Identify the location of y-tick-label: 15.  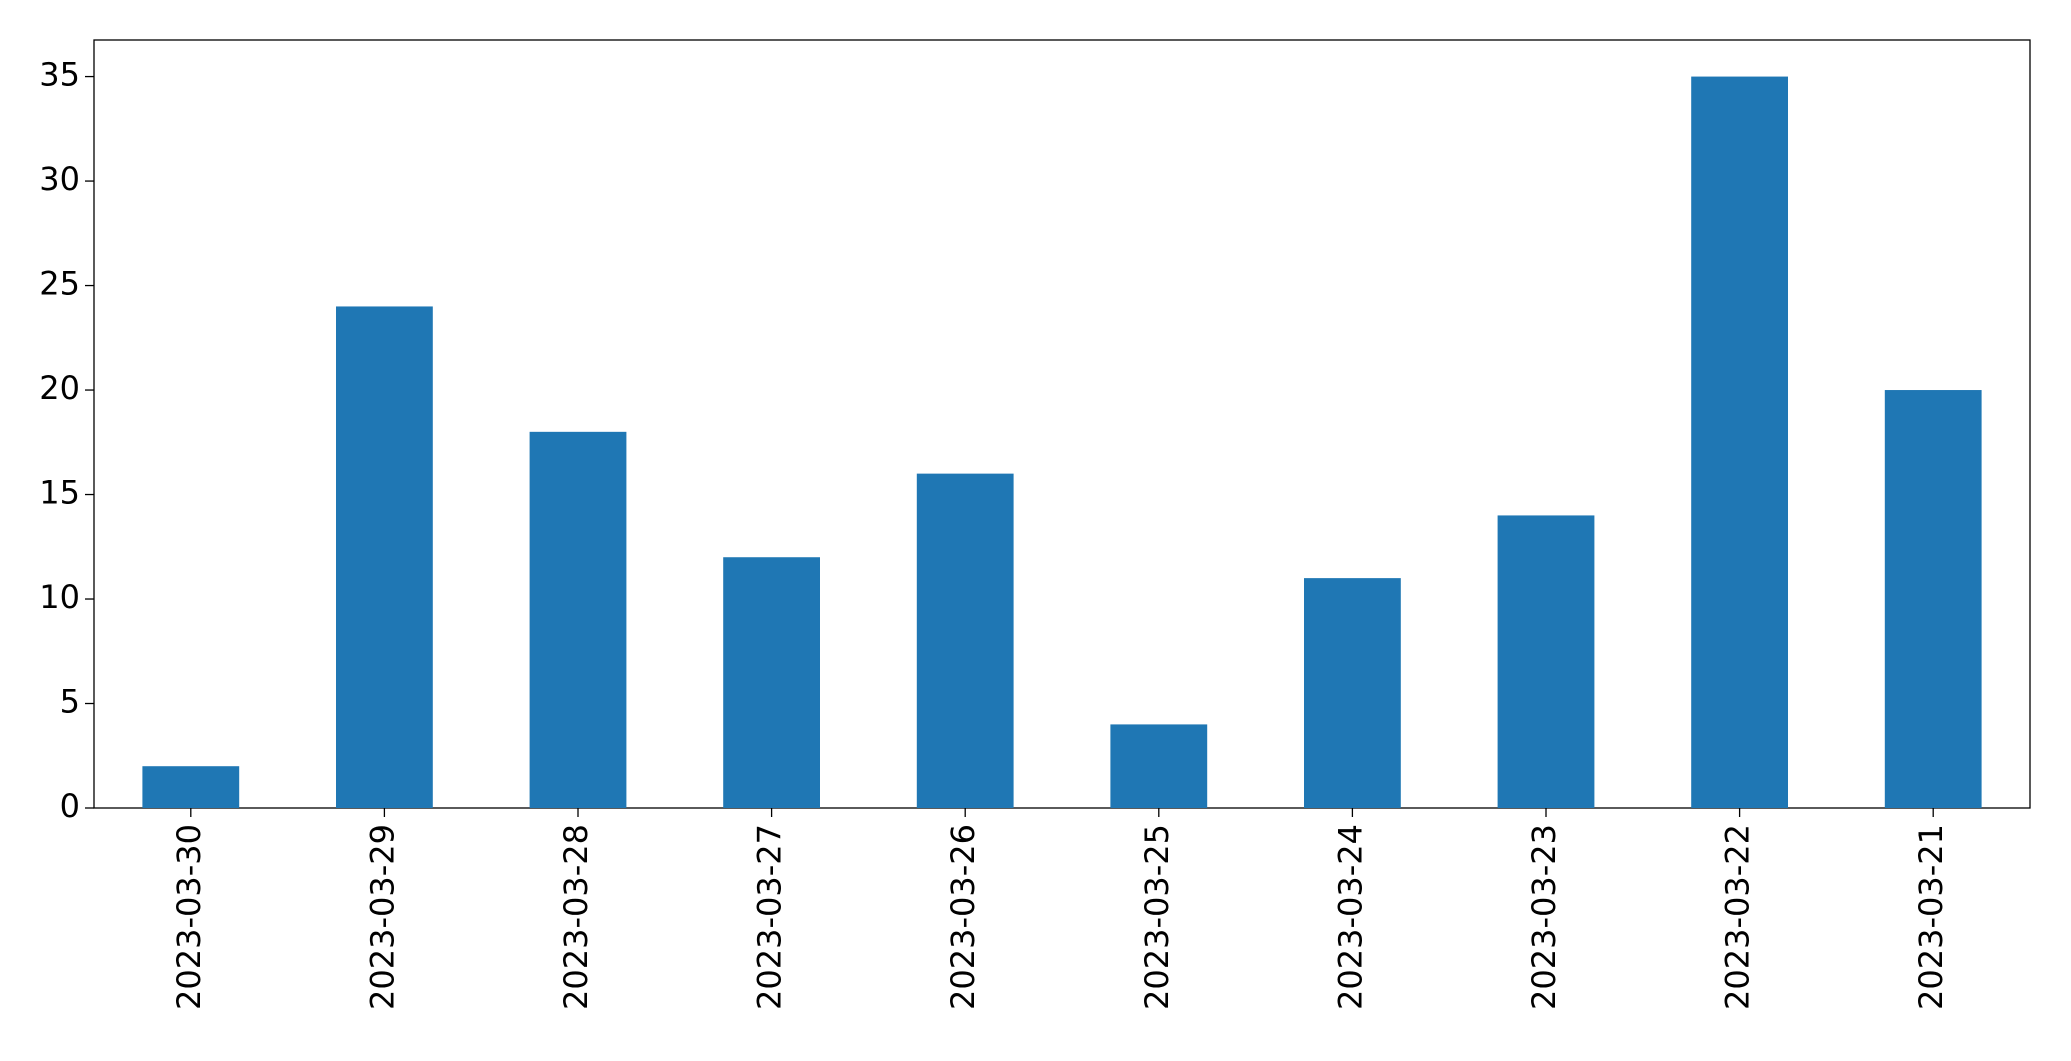
(59, 493).